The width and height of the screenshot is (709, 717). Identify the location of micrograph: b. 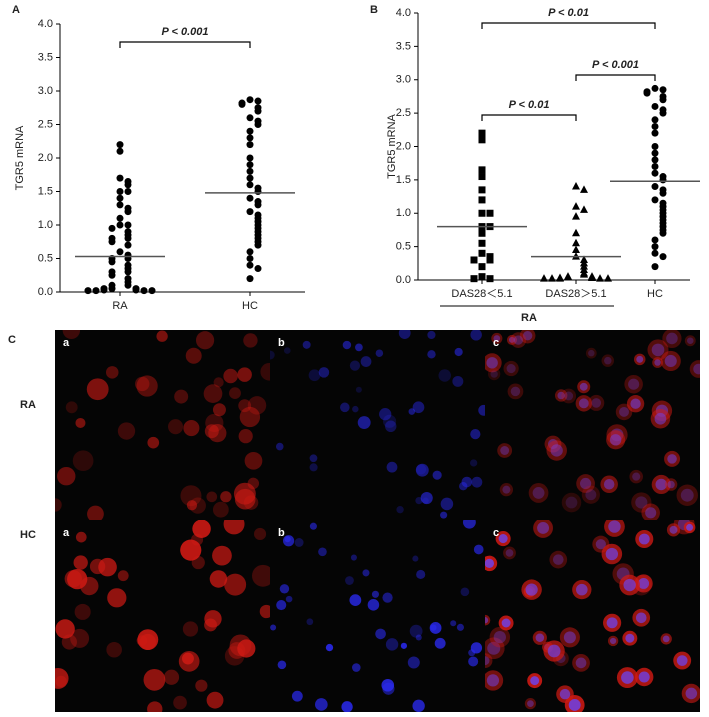
(377, 616).